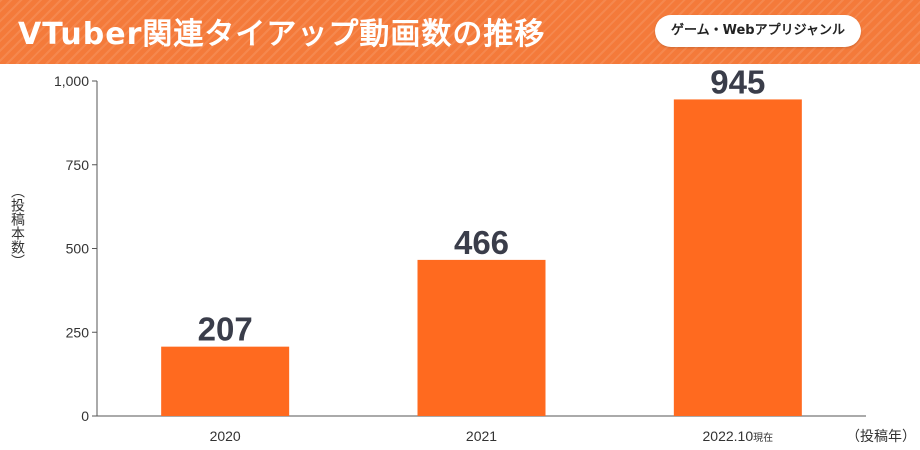 The image size is (920, 450). Describe the element at coordinates (881, 436) in the screenshot. I see `x-axis-label: （投稿年）` at that location.